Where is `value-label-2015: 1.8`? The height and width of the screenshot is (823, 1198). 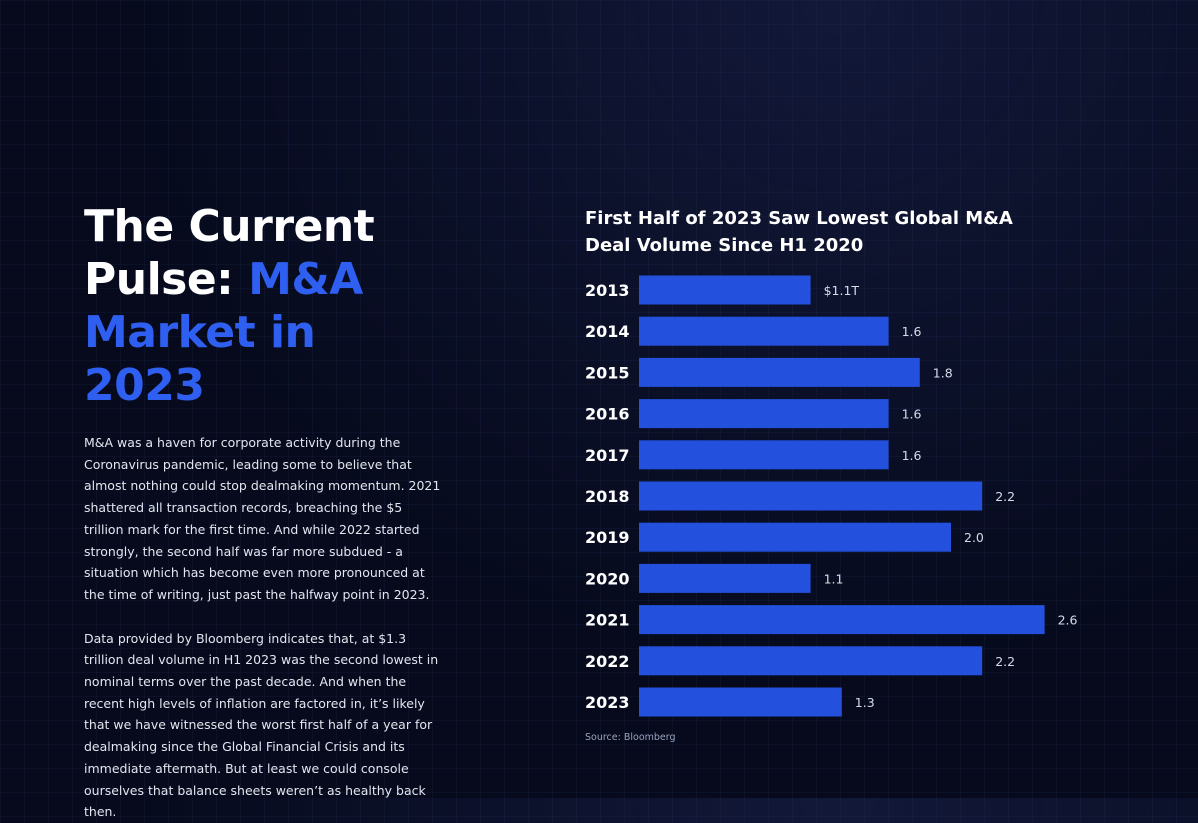 value-label-2015: 1.8 is located at coordinates (943, 372).